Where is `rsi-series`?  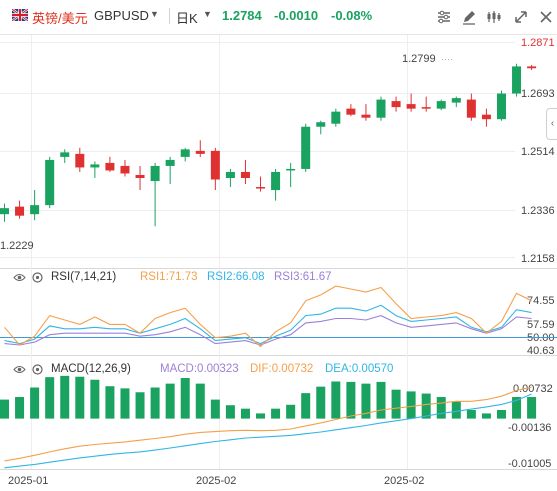
rsi-series is located at coordinates (268, 316).